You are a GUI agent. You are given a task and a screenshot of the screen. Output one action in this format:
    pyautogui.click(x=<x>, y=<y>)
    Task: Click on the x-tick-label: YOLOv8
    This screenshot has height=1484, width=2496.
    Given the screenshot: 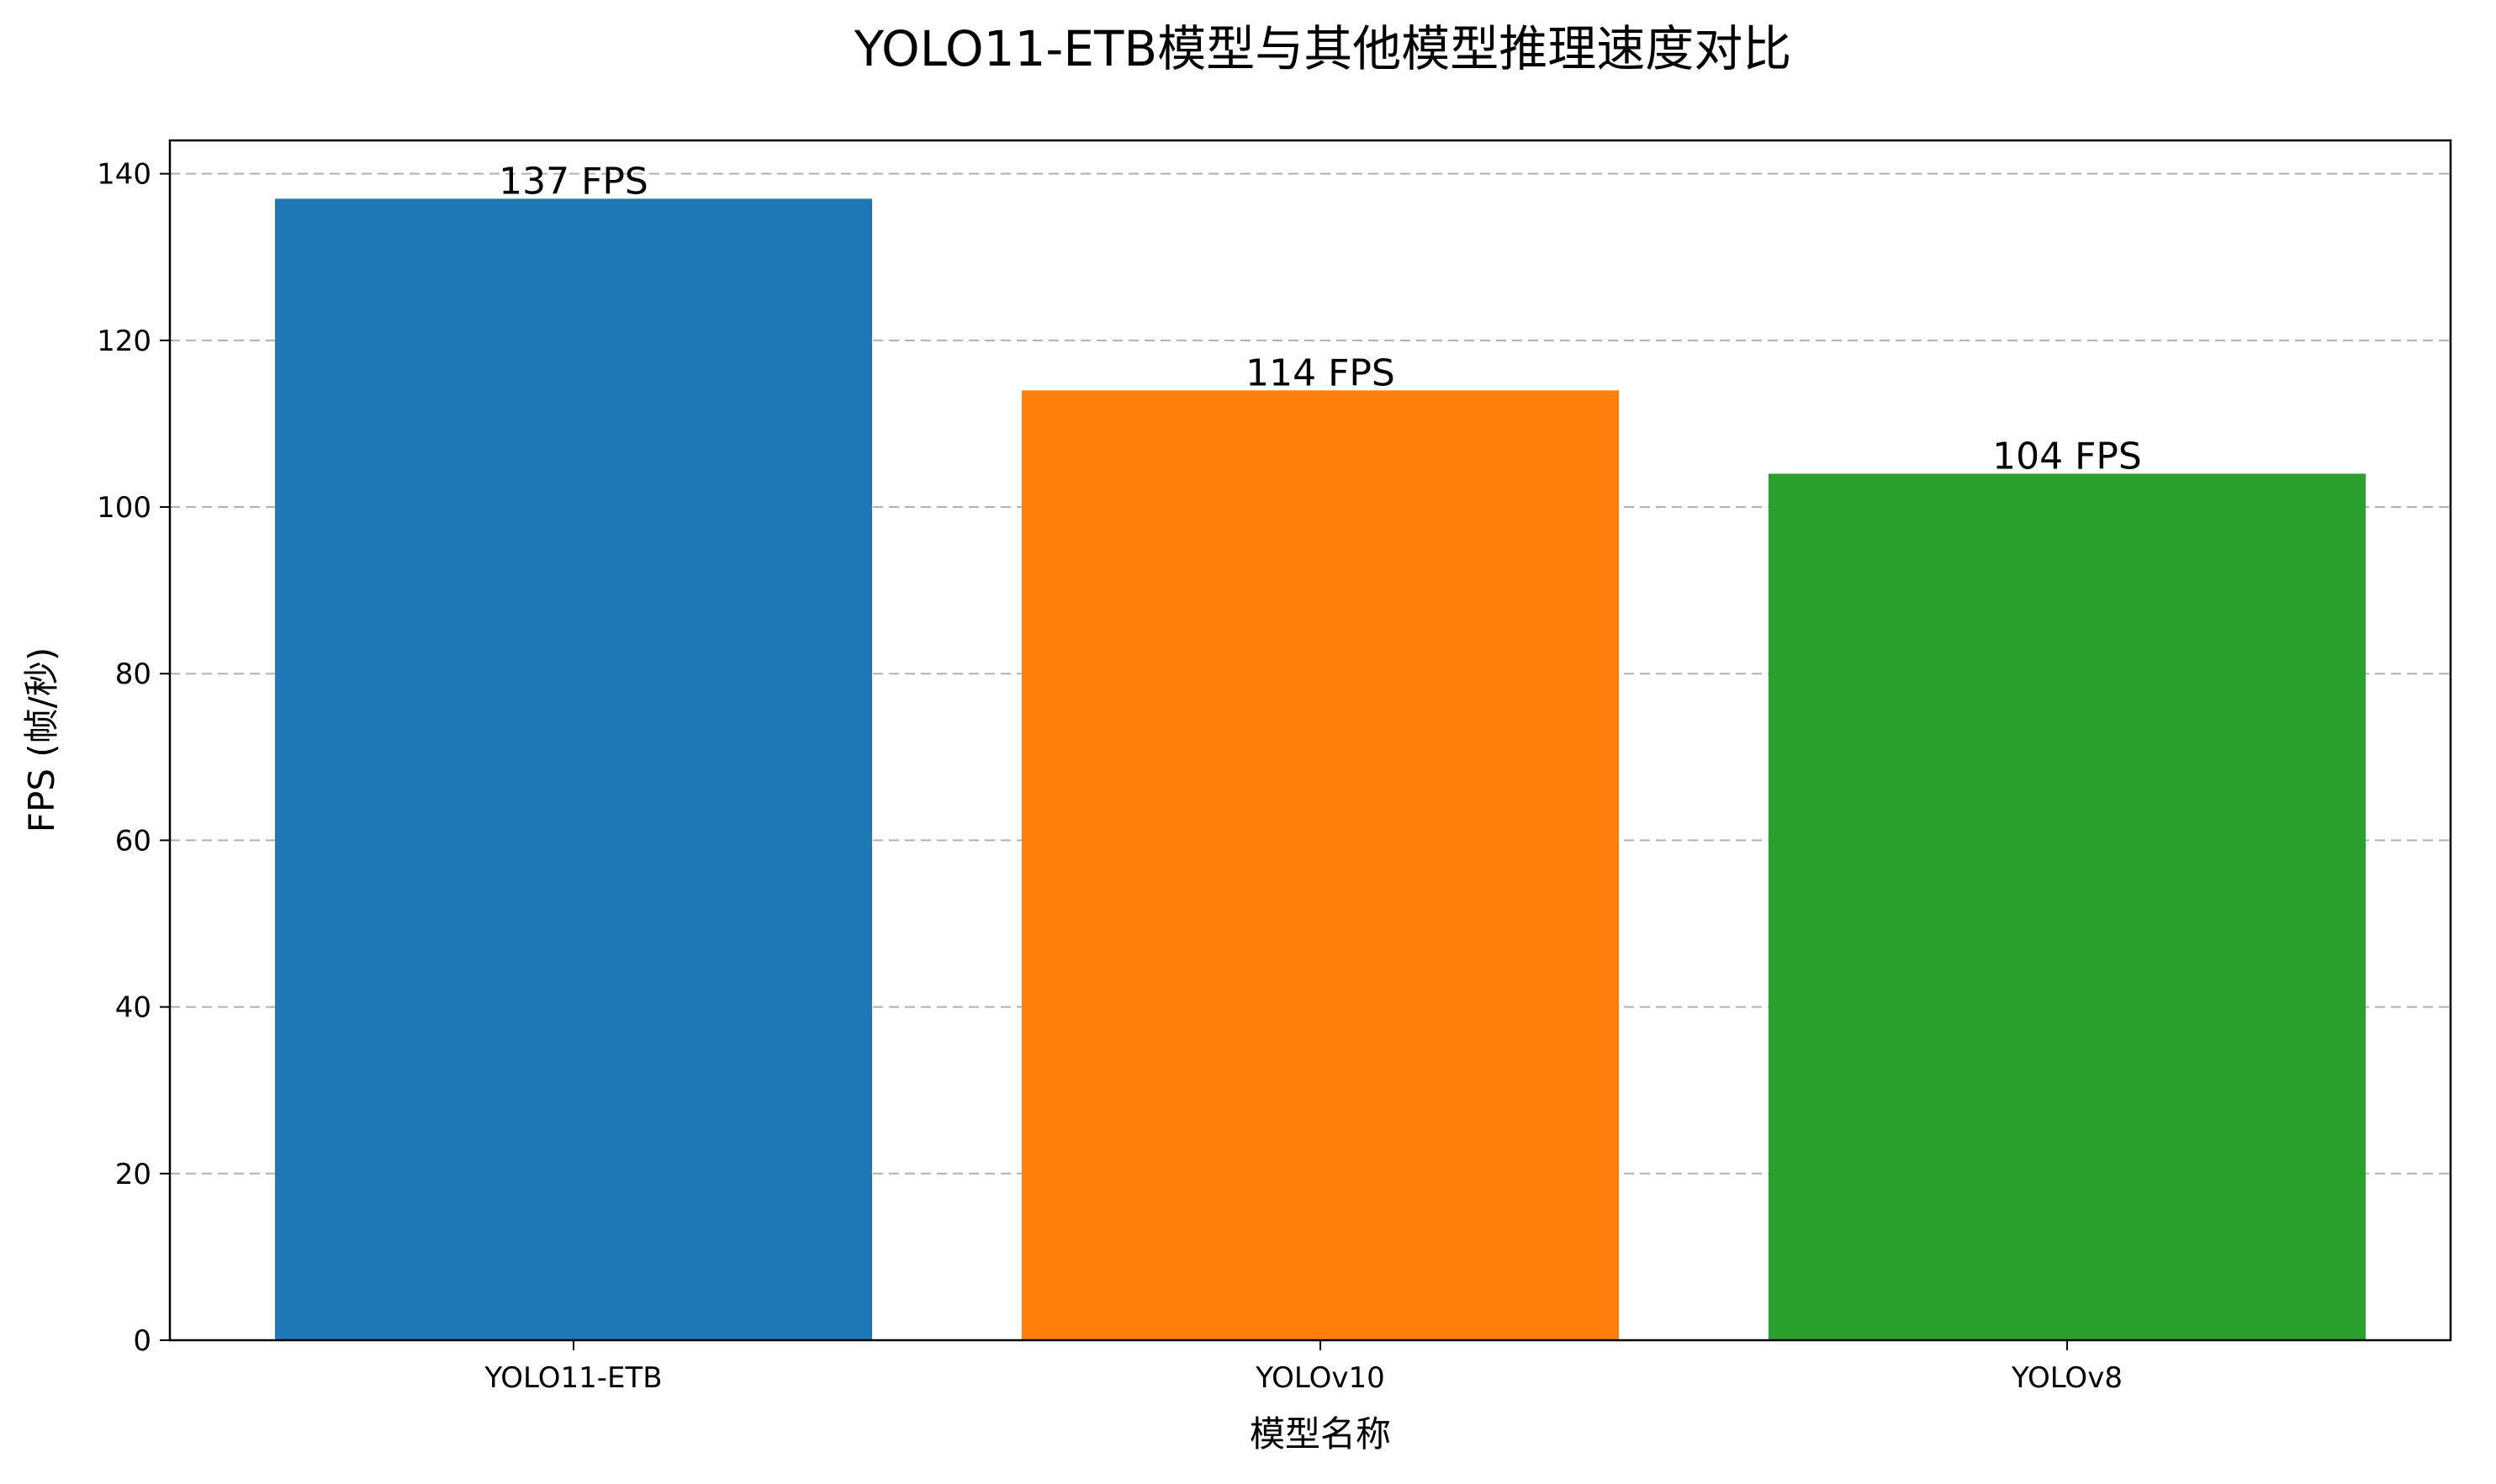 What is the action you would take?
    pyautogui.click(x=2067, y=1378)
    